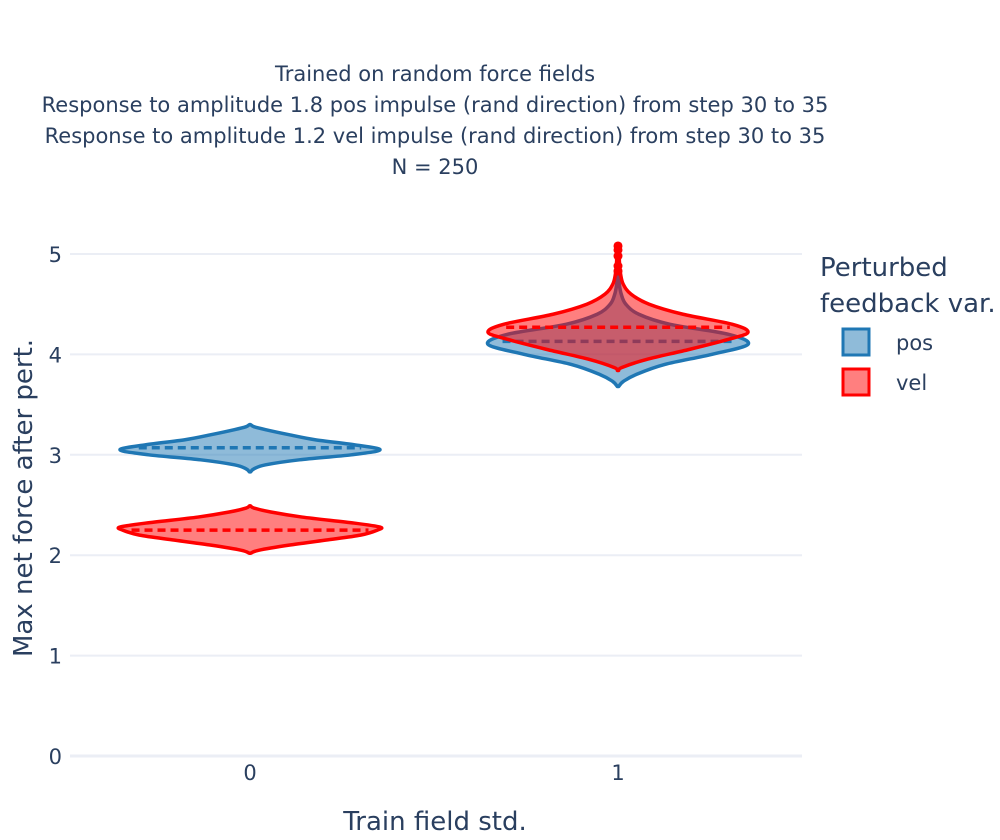  I want to click on y-axis-ticks: 0 1 2 3 4 5, so click(55, 506).